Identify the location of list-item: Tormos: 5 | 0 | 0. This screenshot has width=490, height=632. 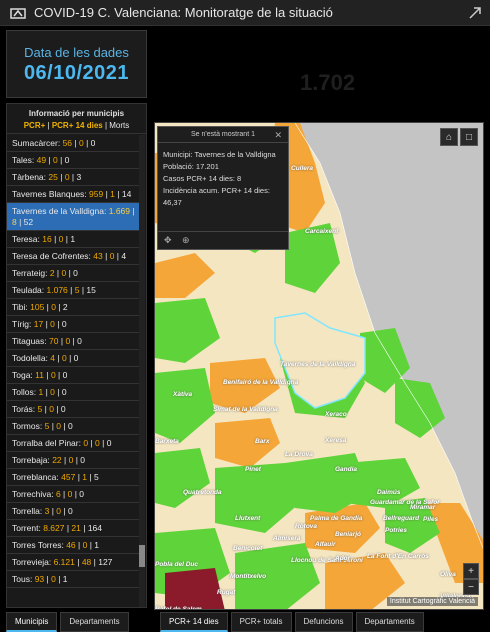
(73, 426).